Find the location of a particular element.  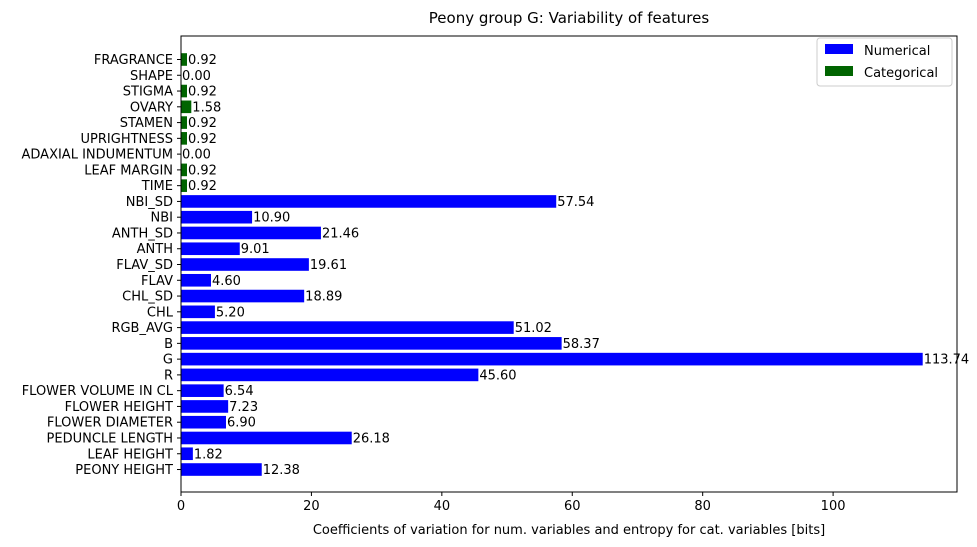

y-tick-label: LEAF MARGIN is located at coordinates (128, 170).